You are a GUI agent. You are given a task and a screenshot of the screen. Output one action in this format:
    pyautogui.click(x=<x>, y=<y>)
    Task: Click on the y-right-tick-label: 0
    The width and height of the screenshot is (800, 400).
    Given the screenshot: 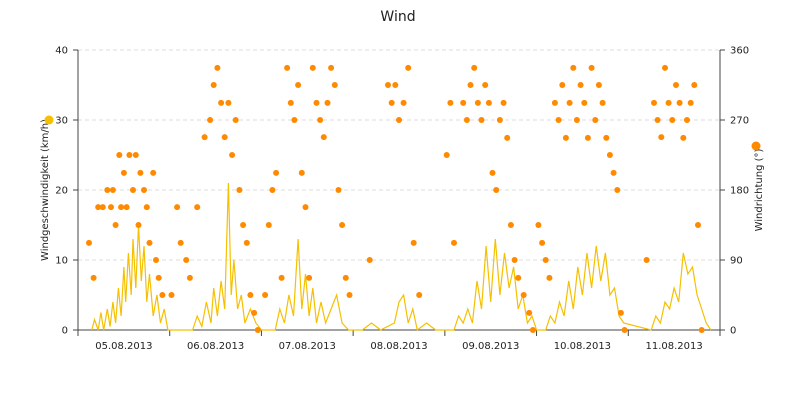 What is the action you would take?
    pyautogui.click(x=733, y=331)
    